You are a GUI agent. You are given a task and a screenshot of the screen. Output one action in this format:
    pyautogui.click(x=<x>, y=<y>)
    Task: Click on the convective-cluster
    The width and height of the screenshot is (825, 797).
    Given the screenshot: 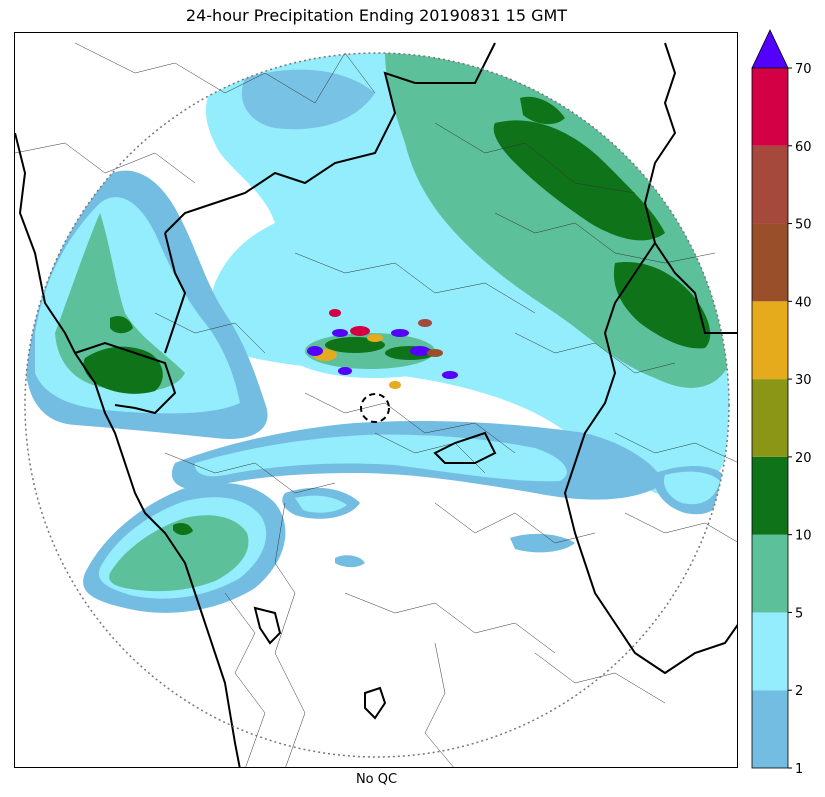 What is the action you would take?
    pyautogui.click(x=375, y=349)
    